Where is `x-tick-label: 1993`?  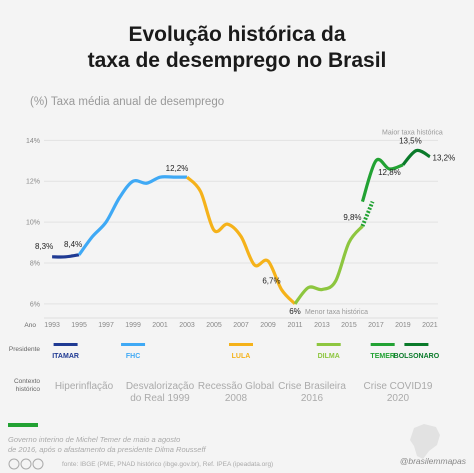 x-tick-label: 1993 is located at coordinates (52, 325).